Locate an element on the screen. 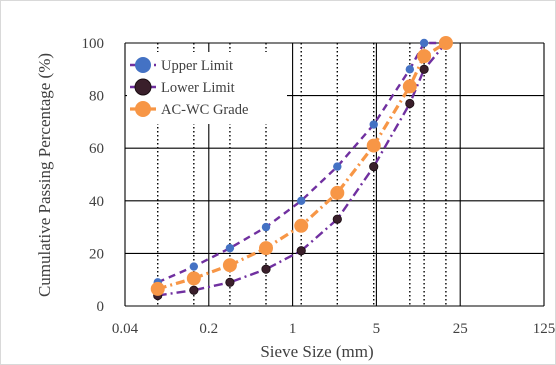  y-axis-title: Cumulative Passing Percentage (%) is located at coordinates (44, 175).